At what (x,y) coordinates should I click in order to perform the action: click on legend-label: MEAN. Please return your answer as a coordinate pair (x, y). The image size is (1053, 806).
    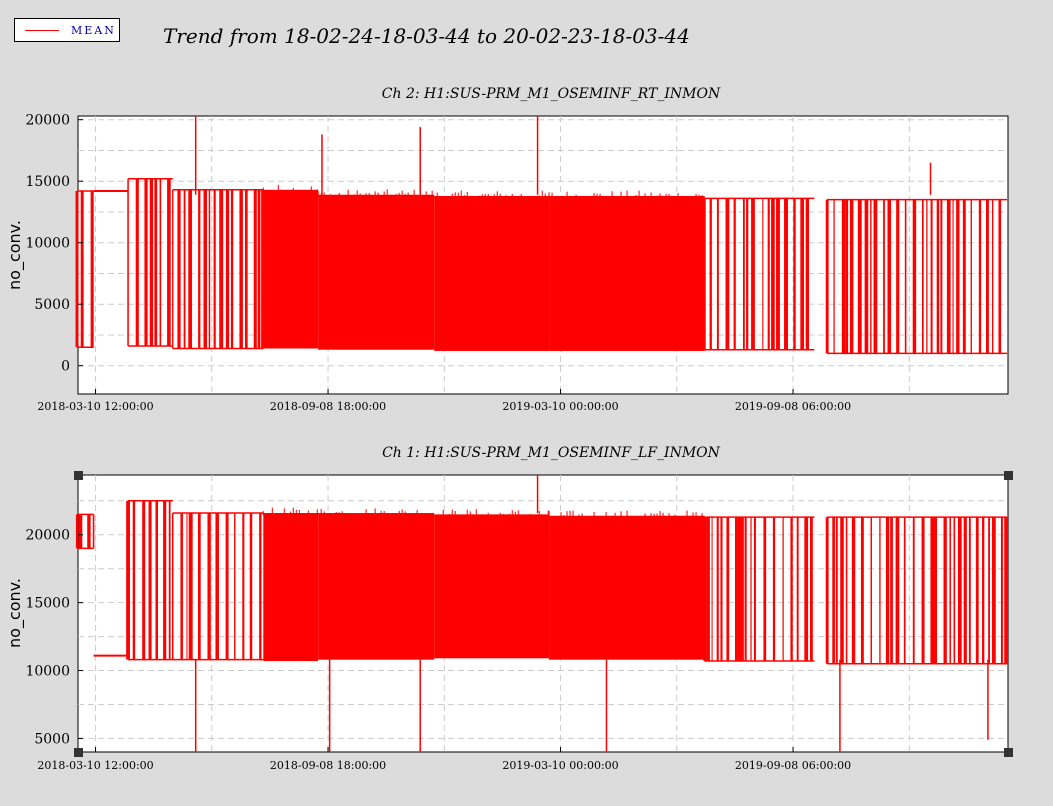
    Looking at the image, I should click on (93, 30).